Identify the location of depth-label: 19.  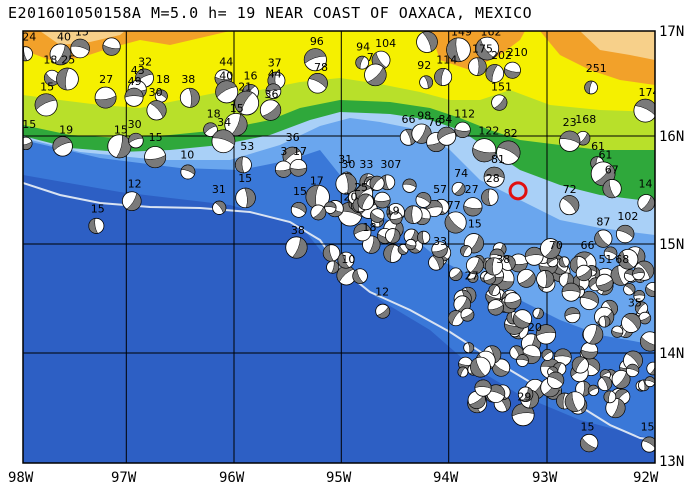
(393, 211).